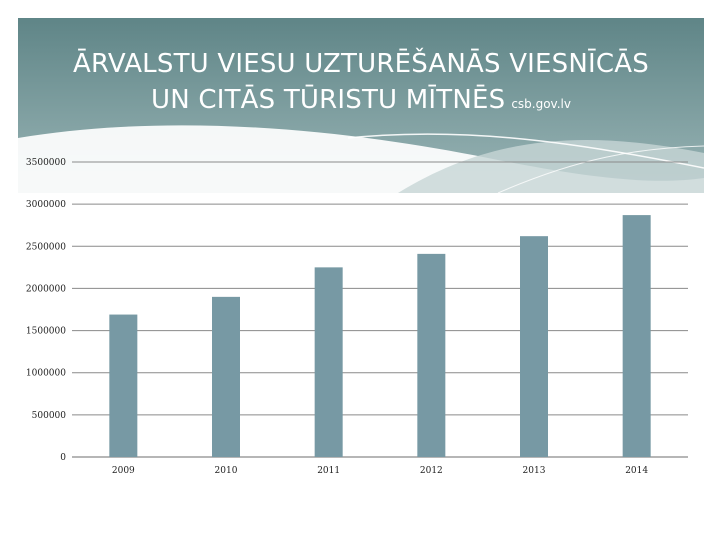 The image size is (720, 540). What do you see at coordinates (328, 471) in the screenshot?
I see `x-tick-label: 2011` at bounding box center [328, 471].